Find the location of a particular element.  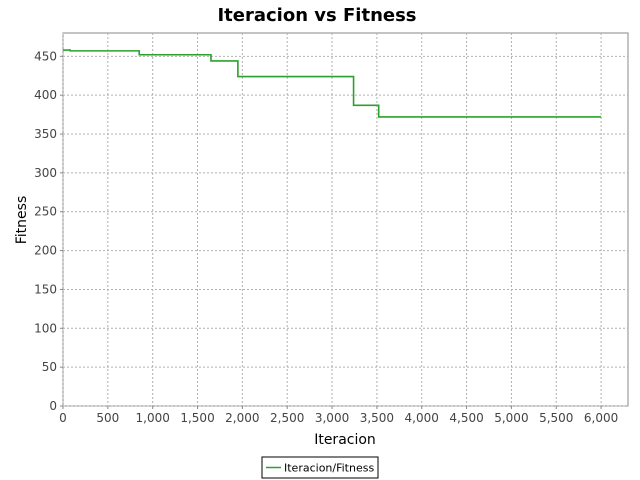

y-axis-label: Fitness is located at coordinates (22, 220).